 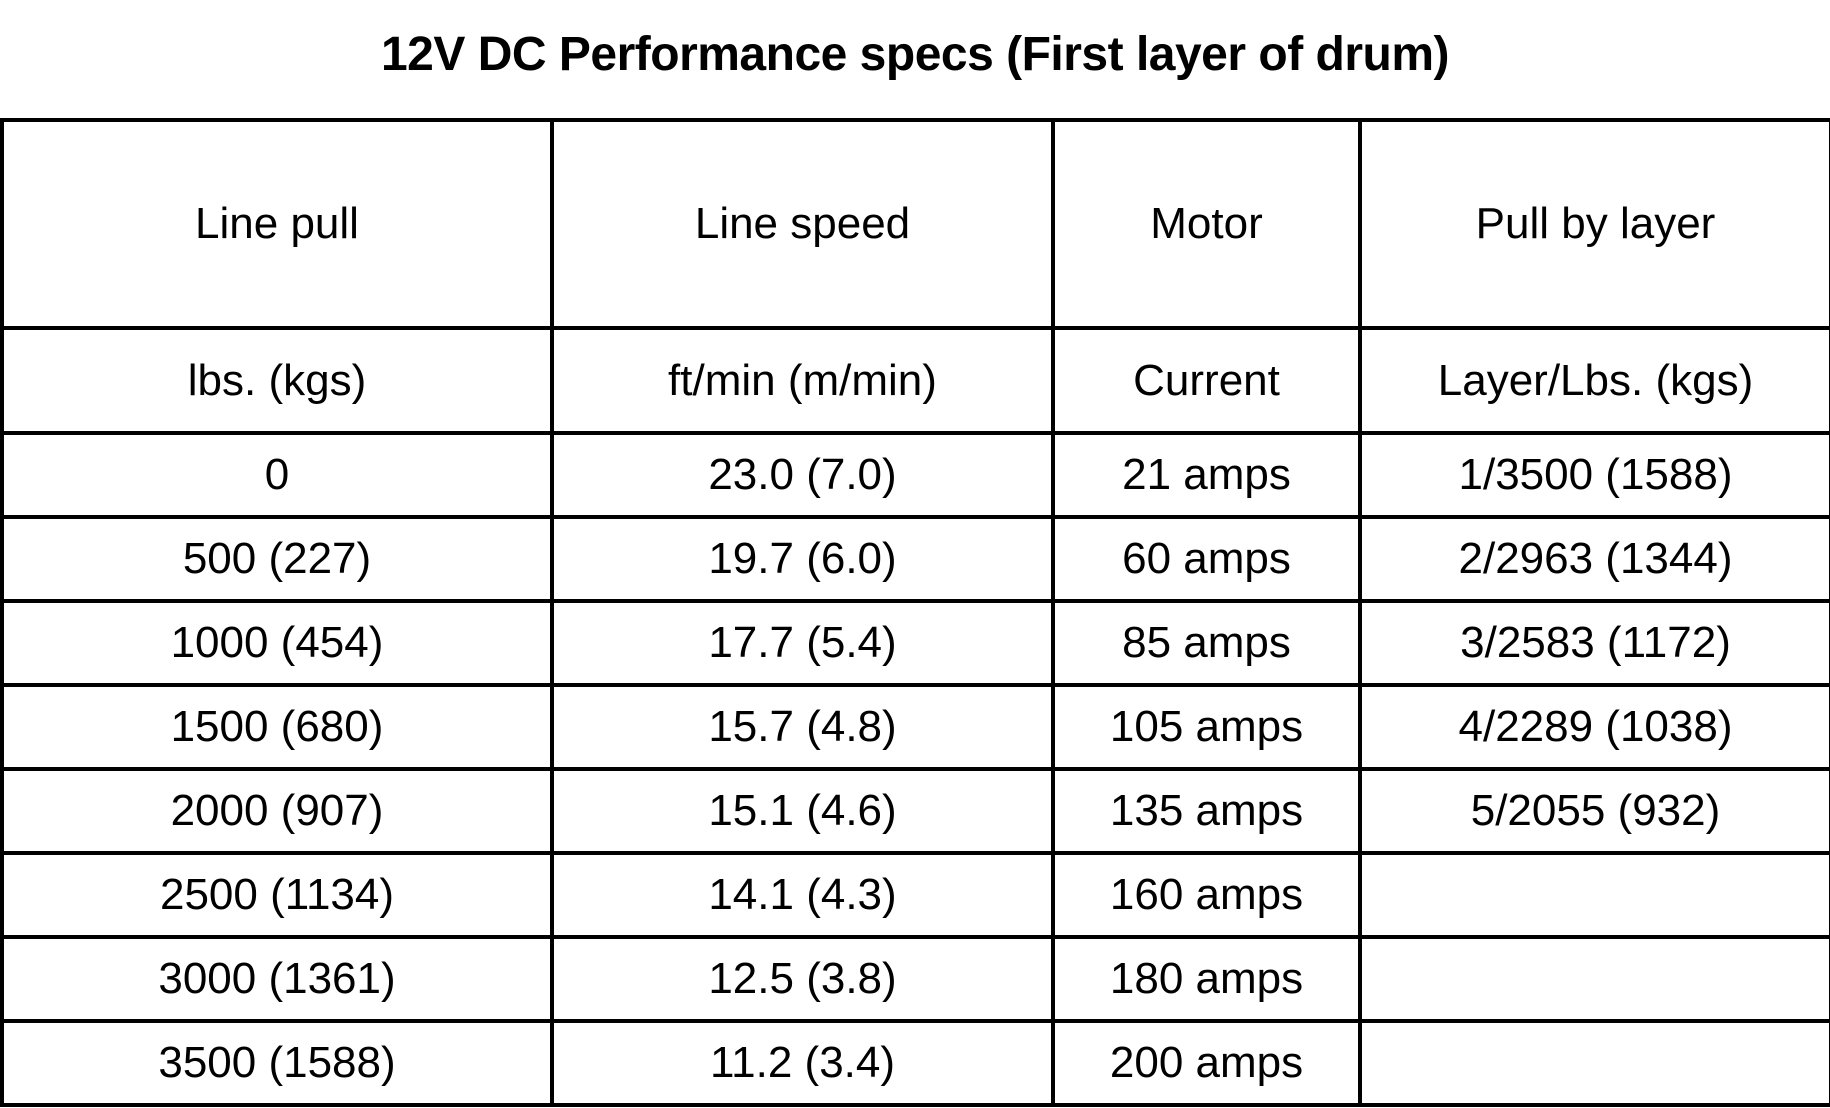 What do you see at coordinates (1206, 475) in the screenshot?
I see `motor-current-cell: 21 amps` at bounding box center [1206, 475].